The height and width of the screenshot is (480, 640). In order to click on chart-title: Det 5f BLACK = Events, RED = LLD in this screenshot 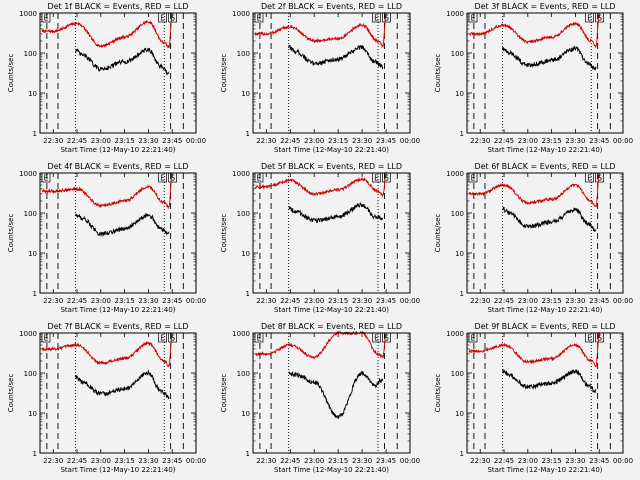, I will do `click(331, 166)`.